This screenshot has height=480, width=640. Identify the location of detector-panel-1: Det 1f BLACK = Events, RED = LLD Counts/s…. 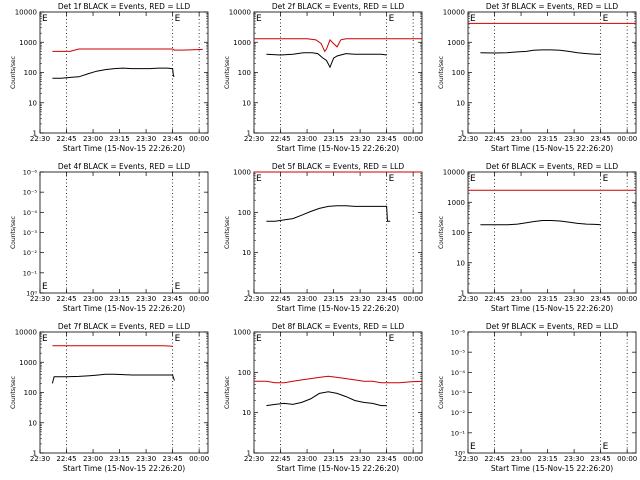
(109, 77).